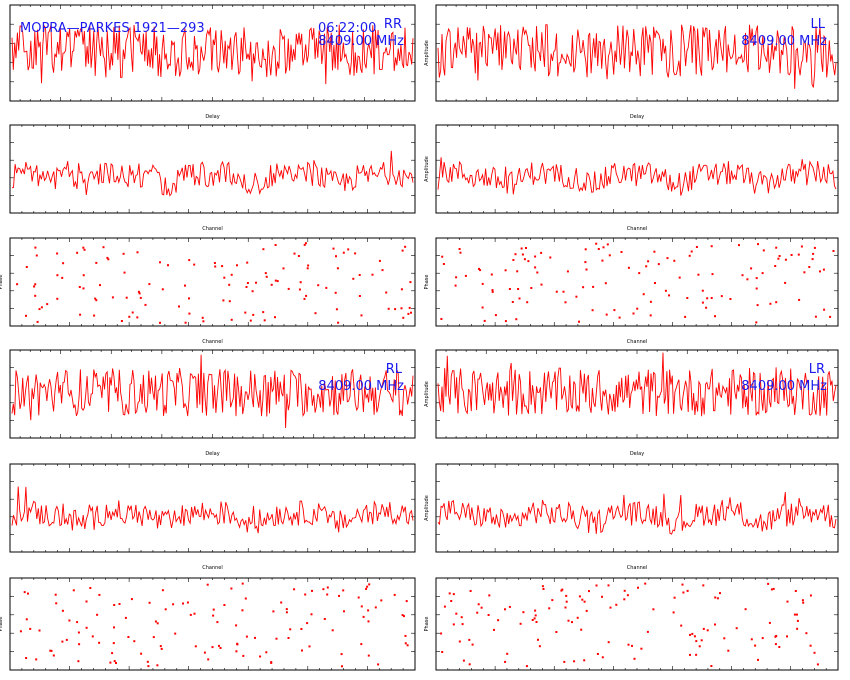 The width and height of the screenshot is (850, 680). What do you see at coordinates (631, 291) in the screenshot?
I see `panel-6: Channel Phase` at bounding box center [631, 291].